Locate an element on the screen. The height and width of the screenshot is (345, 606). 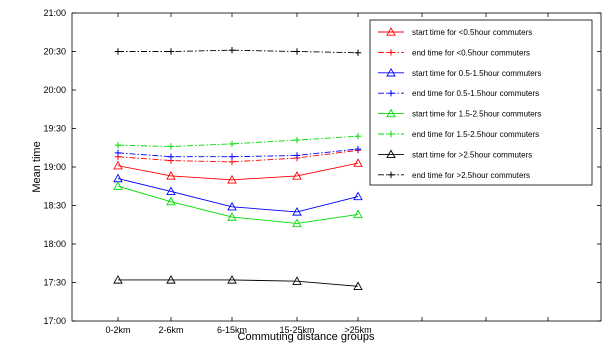
legend-entry: end time for 1.5-2.5hour commuters is located at coordinates (458, 134).